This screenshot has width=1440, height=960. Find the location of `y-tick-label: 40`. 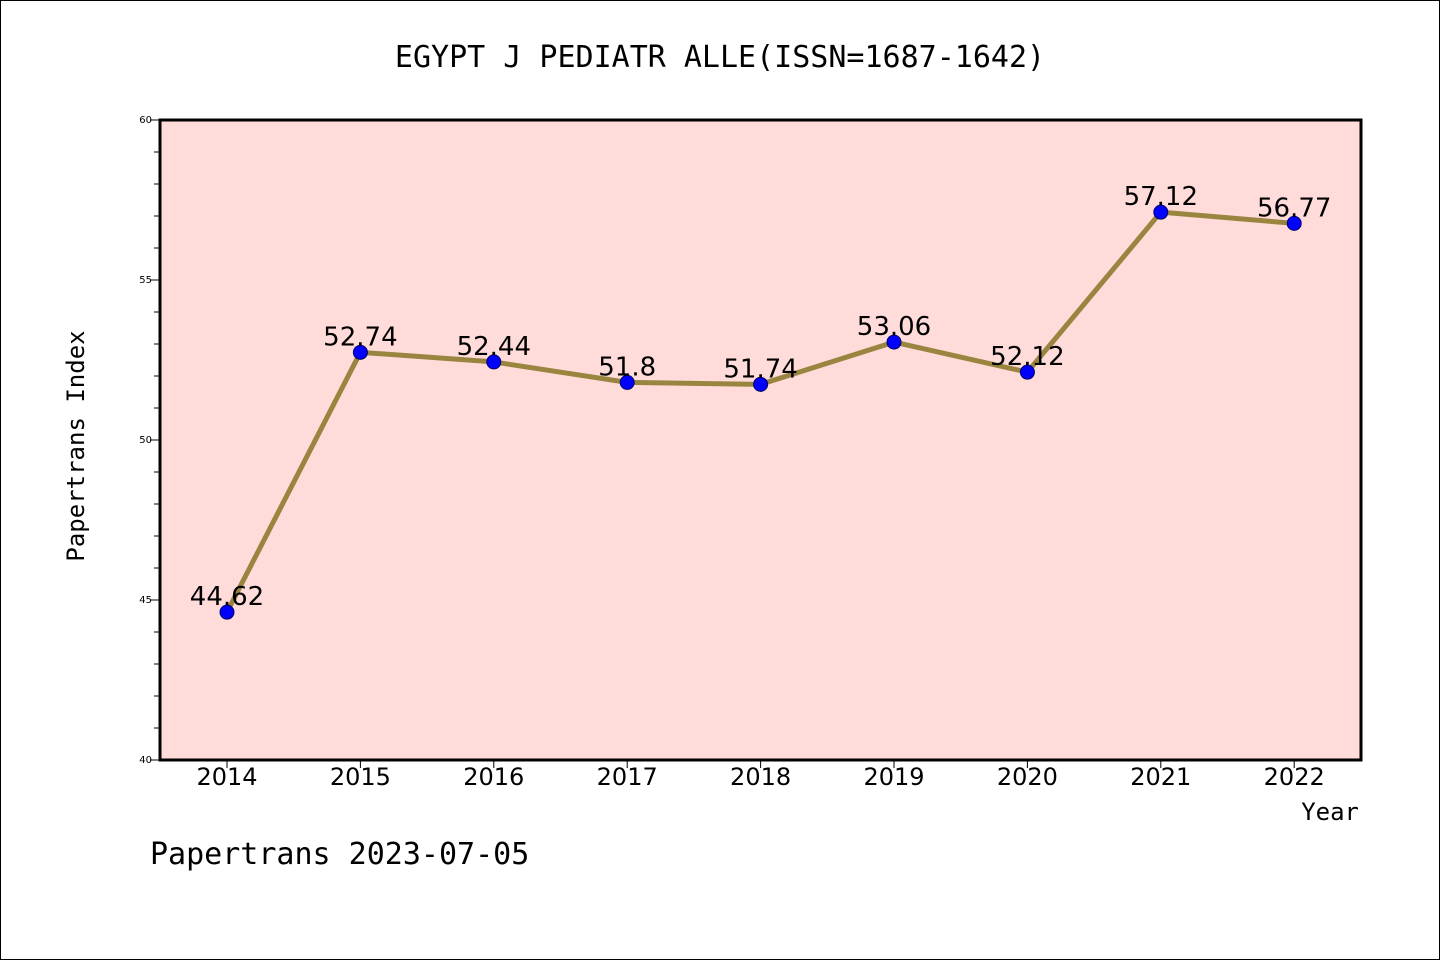

y-tick-label: 40 is located at coordinates (145, 760).